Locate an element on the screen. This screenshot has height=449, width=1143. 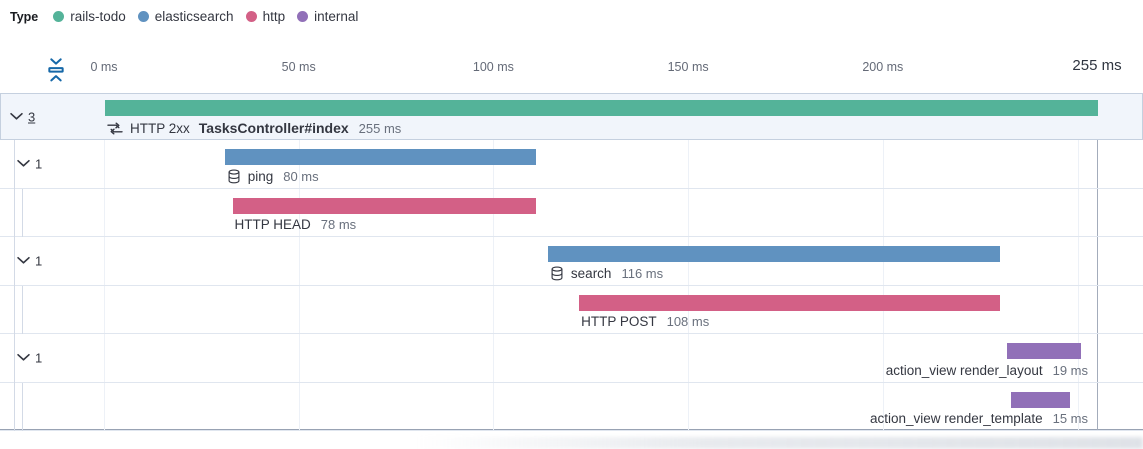
duration-label: 19 ms is located at coordinates (1070, 370).